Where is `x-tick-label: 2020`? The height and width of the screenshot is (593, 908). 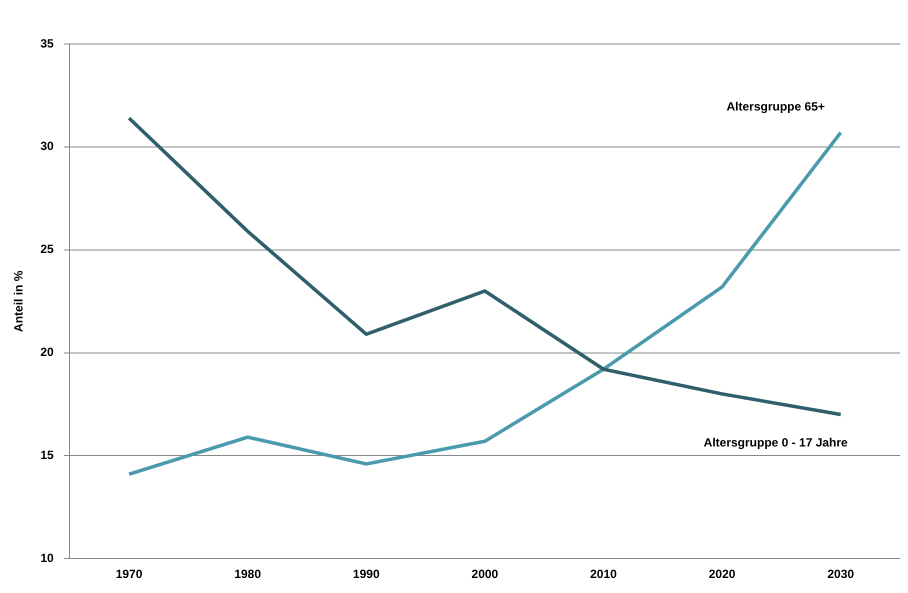 x-tick-label: 2020 is located at coordinates (722, 574).